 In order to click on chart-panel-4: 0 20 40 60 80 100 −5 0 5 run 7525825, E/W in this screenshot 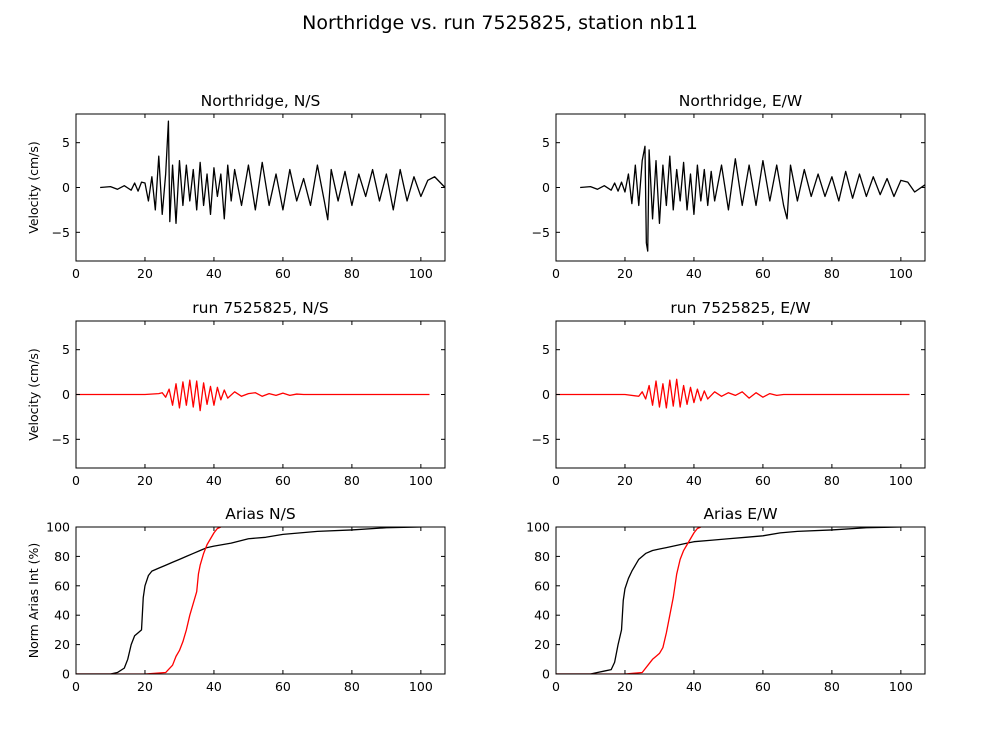, I will do `click(729, 393)`.